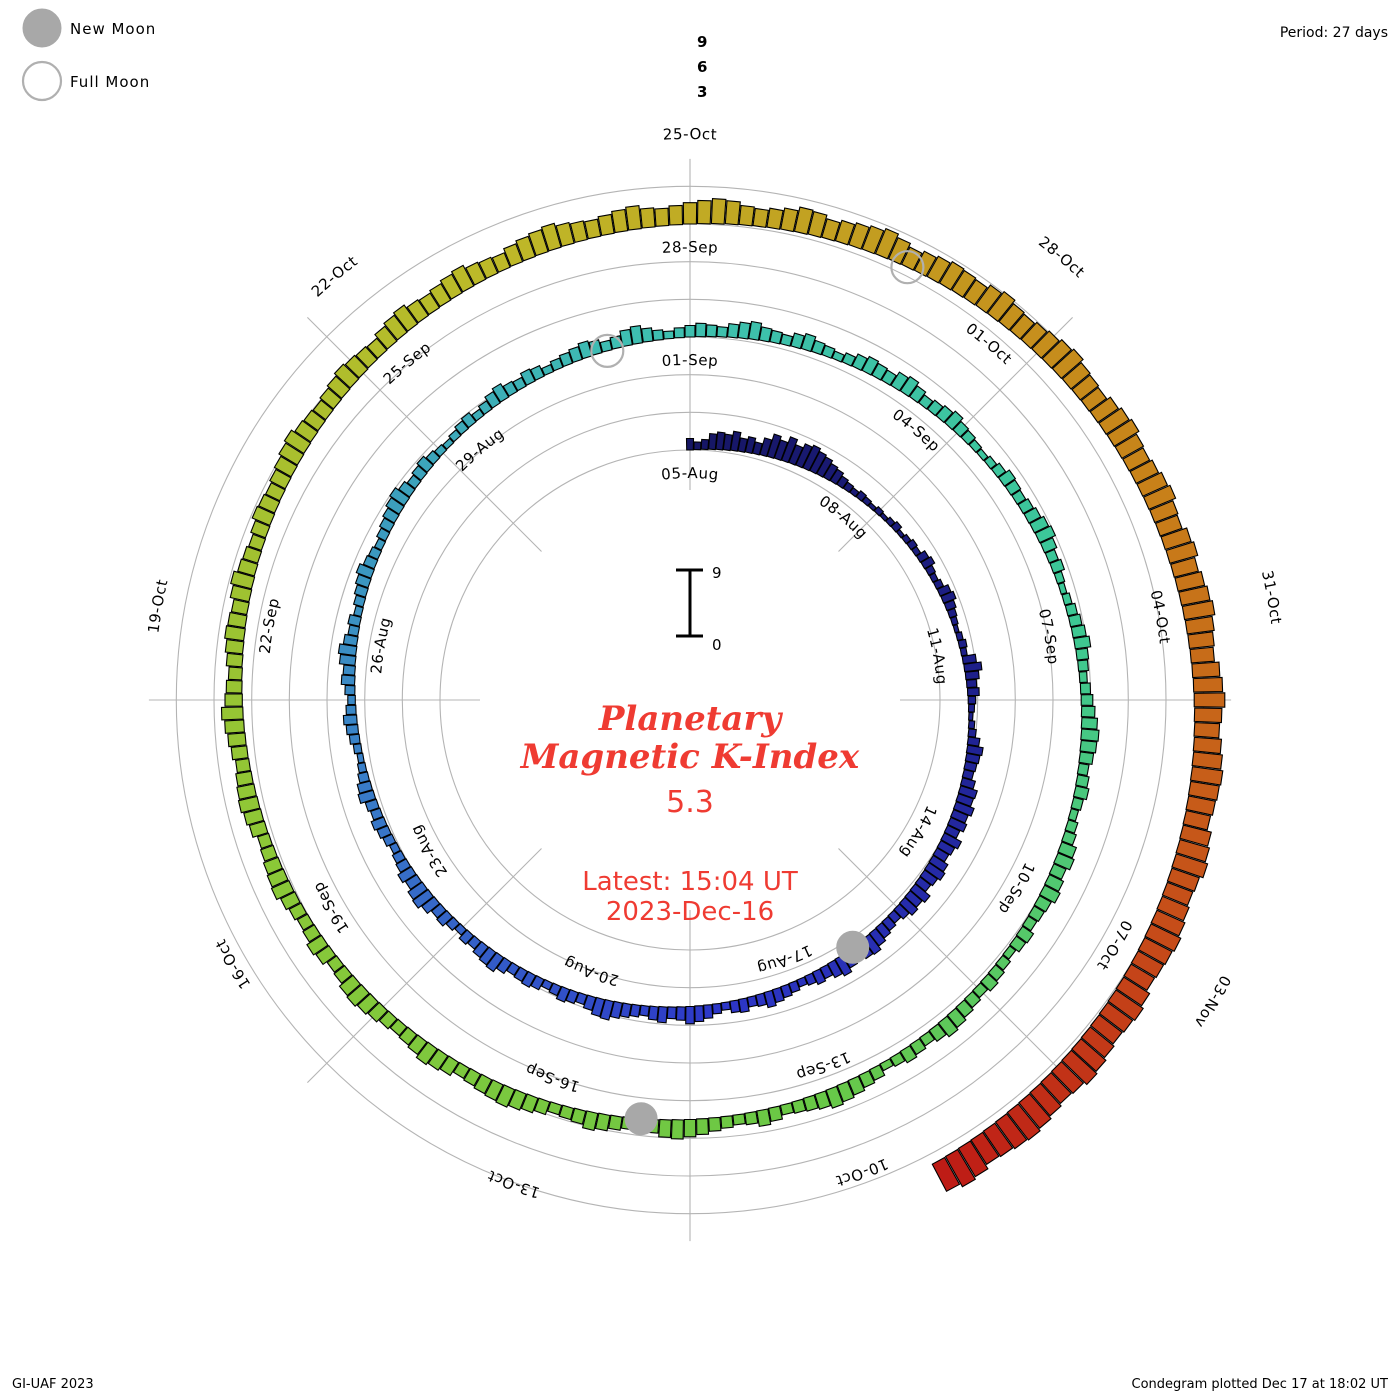 The width and height of the screenshot is (1400, 1400). I want to click on date-label: 28-Oct, so click(1061, 257).